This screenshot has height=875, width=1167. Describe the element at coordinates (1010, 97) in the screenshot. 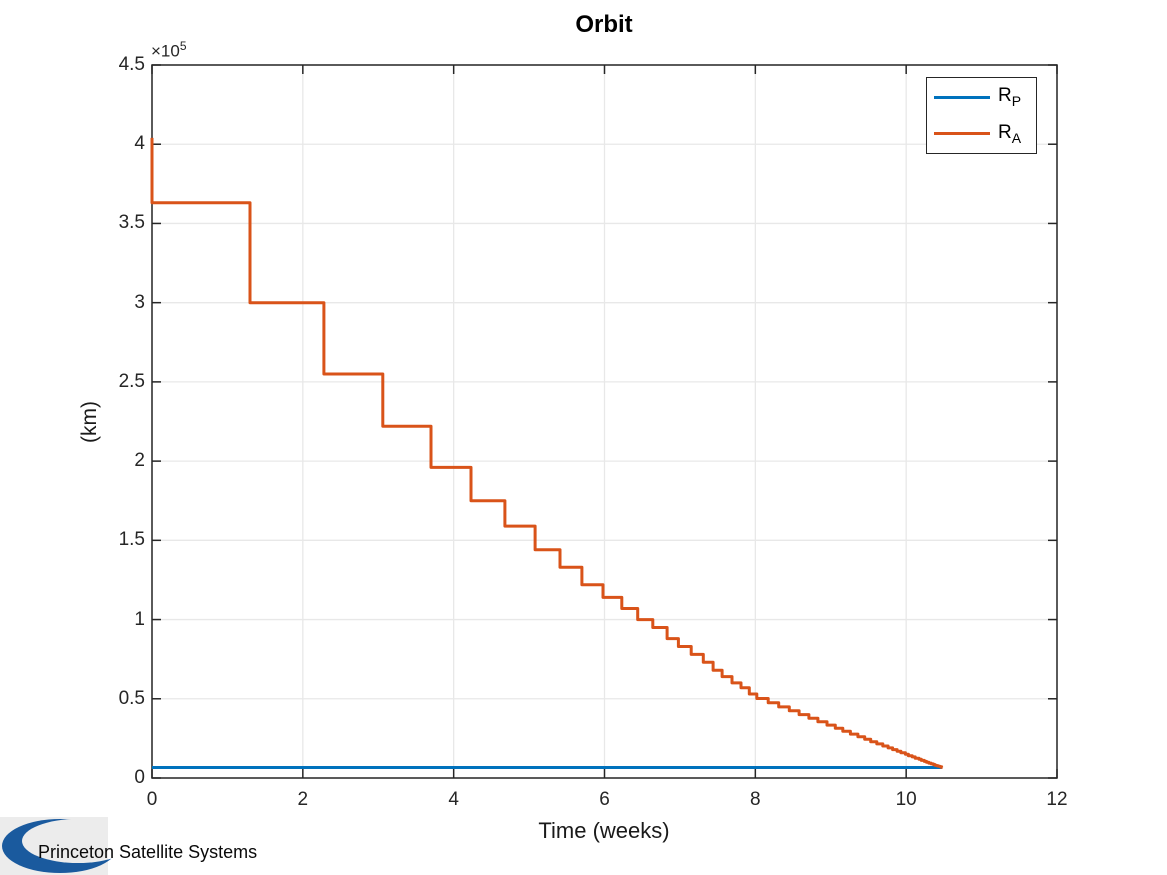

I see `legend-label: RP` at that location.